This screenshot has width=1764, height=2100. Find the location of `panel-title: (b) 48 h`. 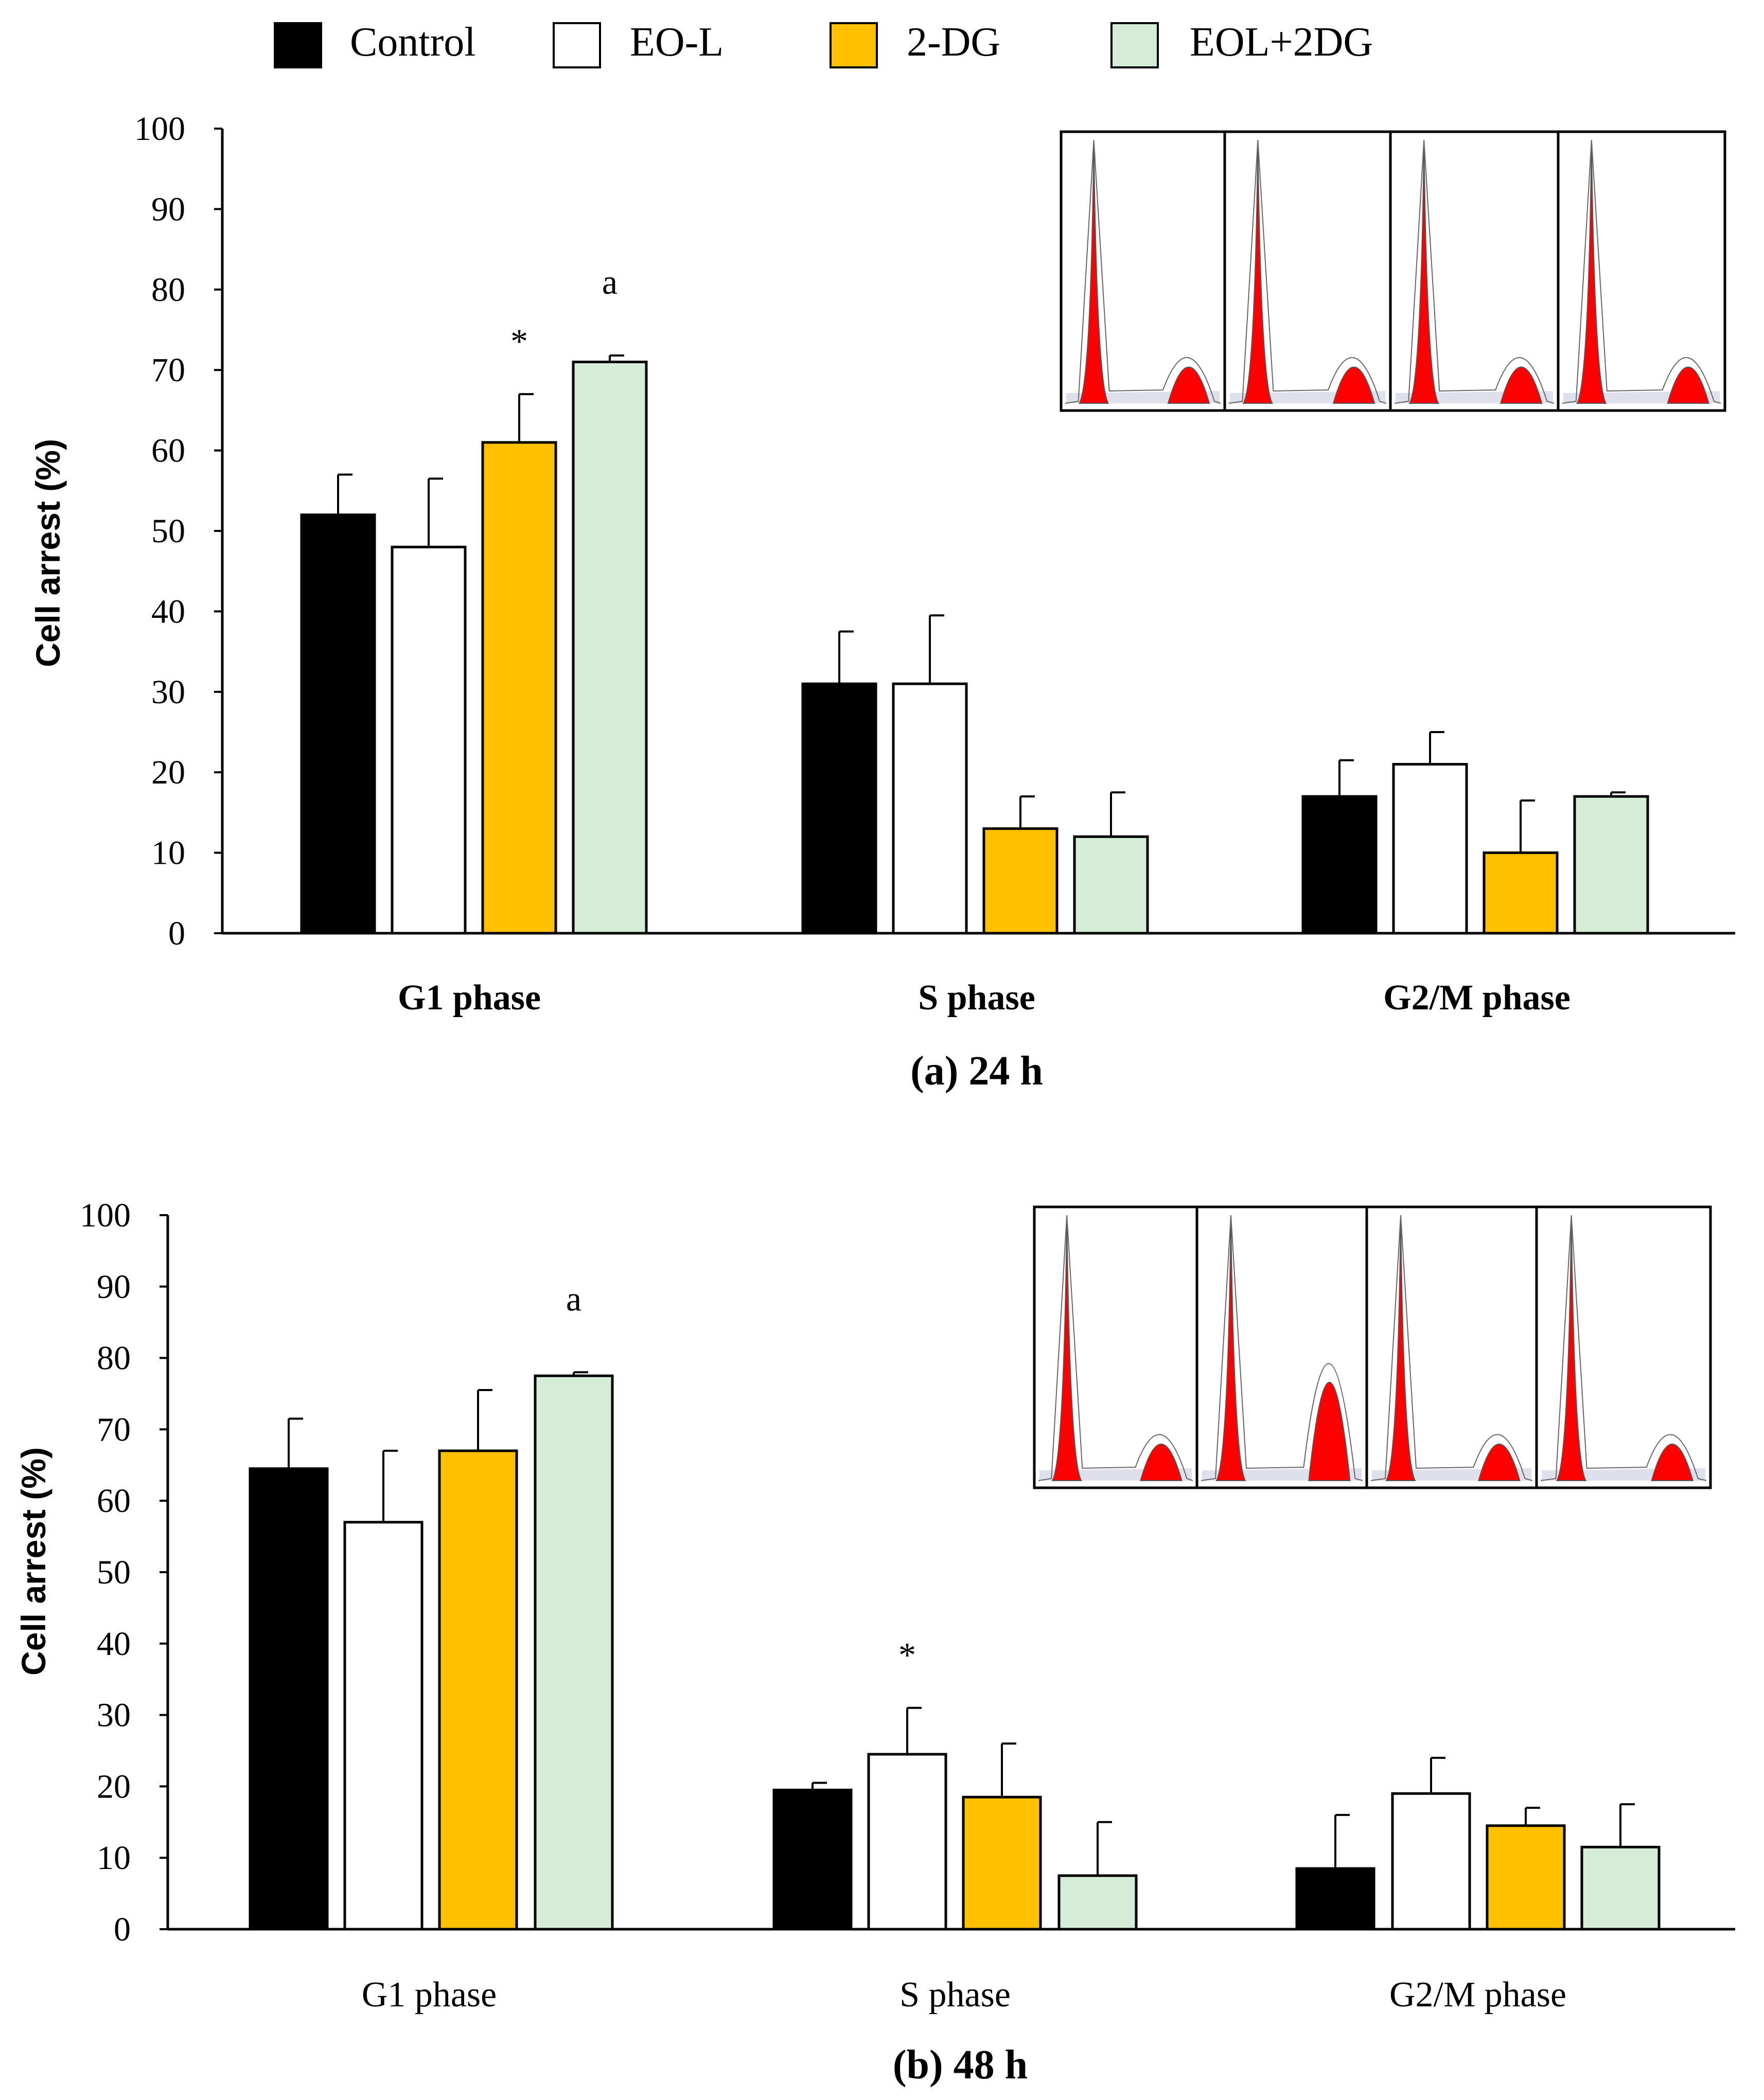

panel-title: (b) 48 h is located at coordinates (960, 2065).